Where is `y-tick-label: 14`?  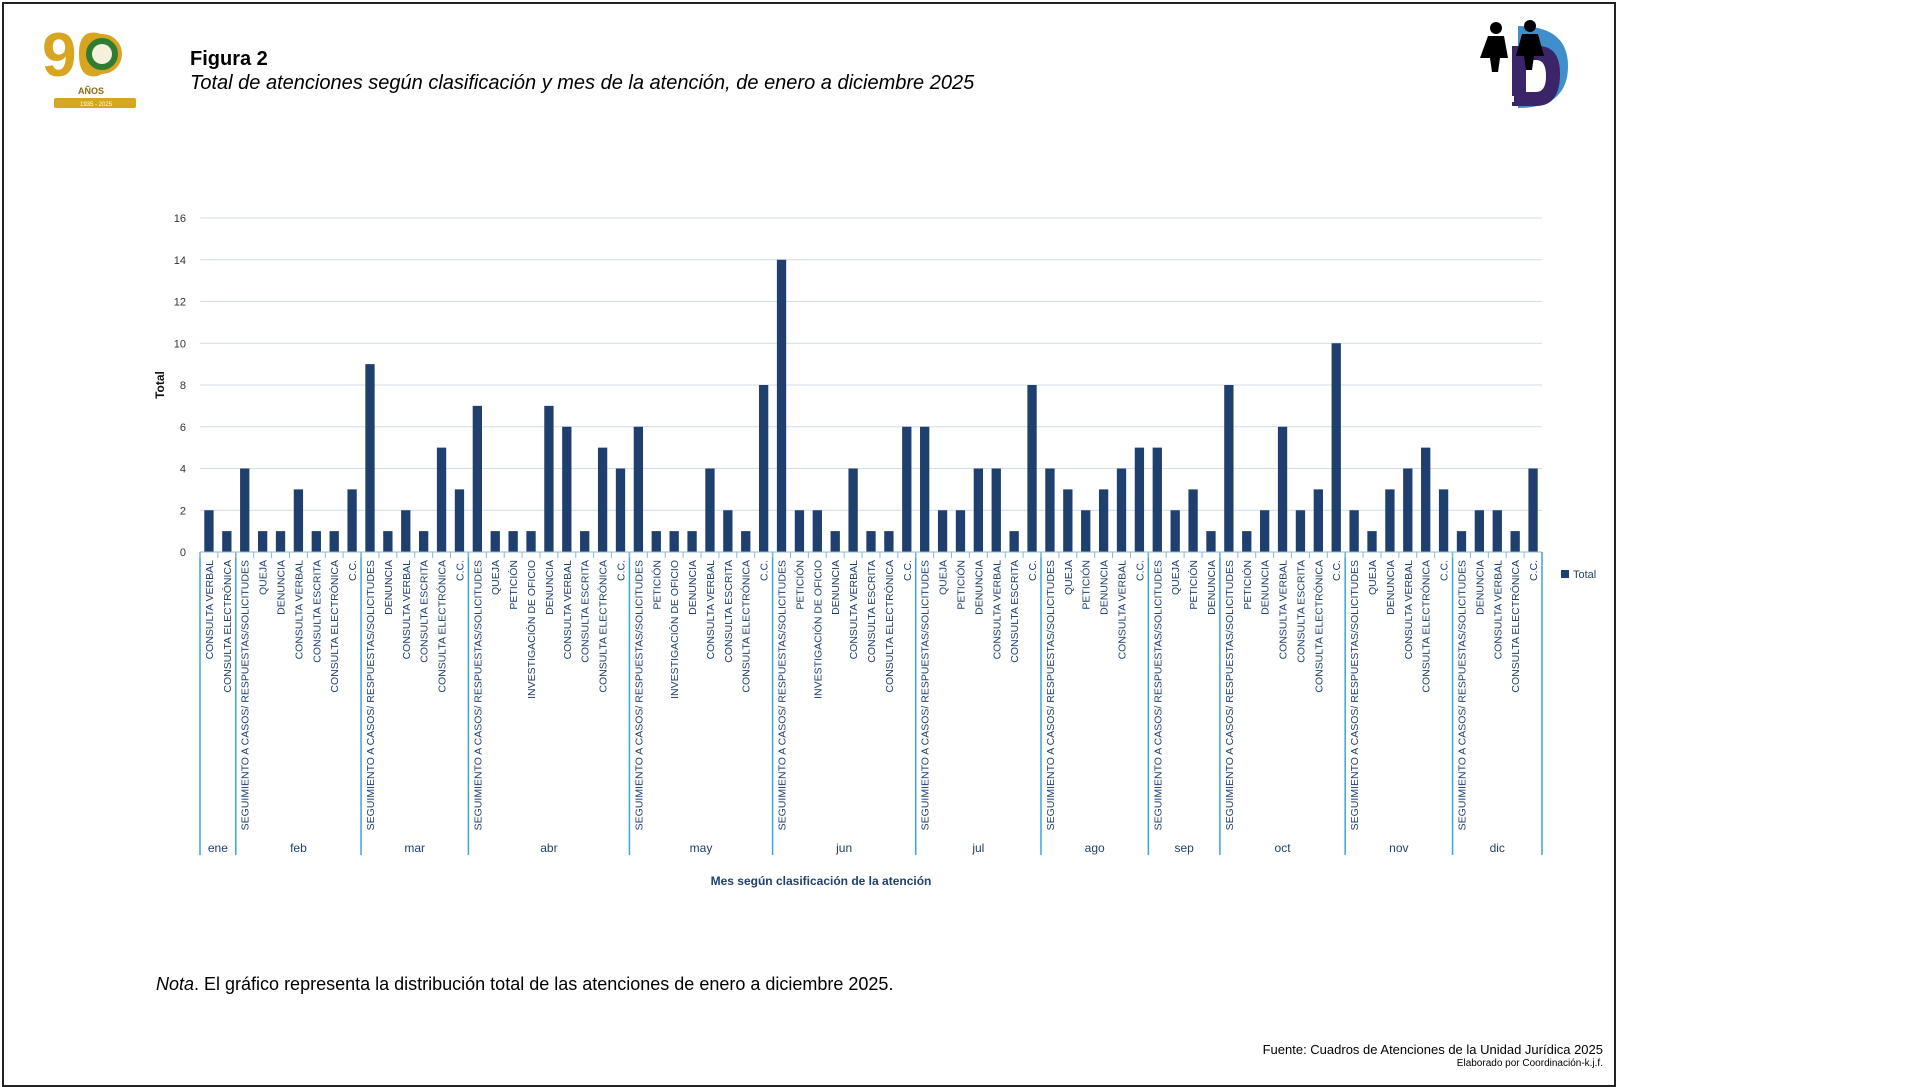 y-tick-label: 14 is located at coordinates (180, 261).